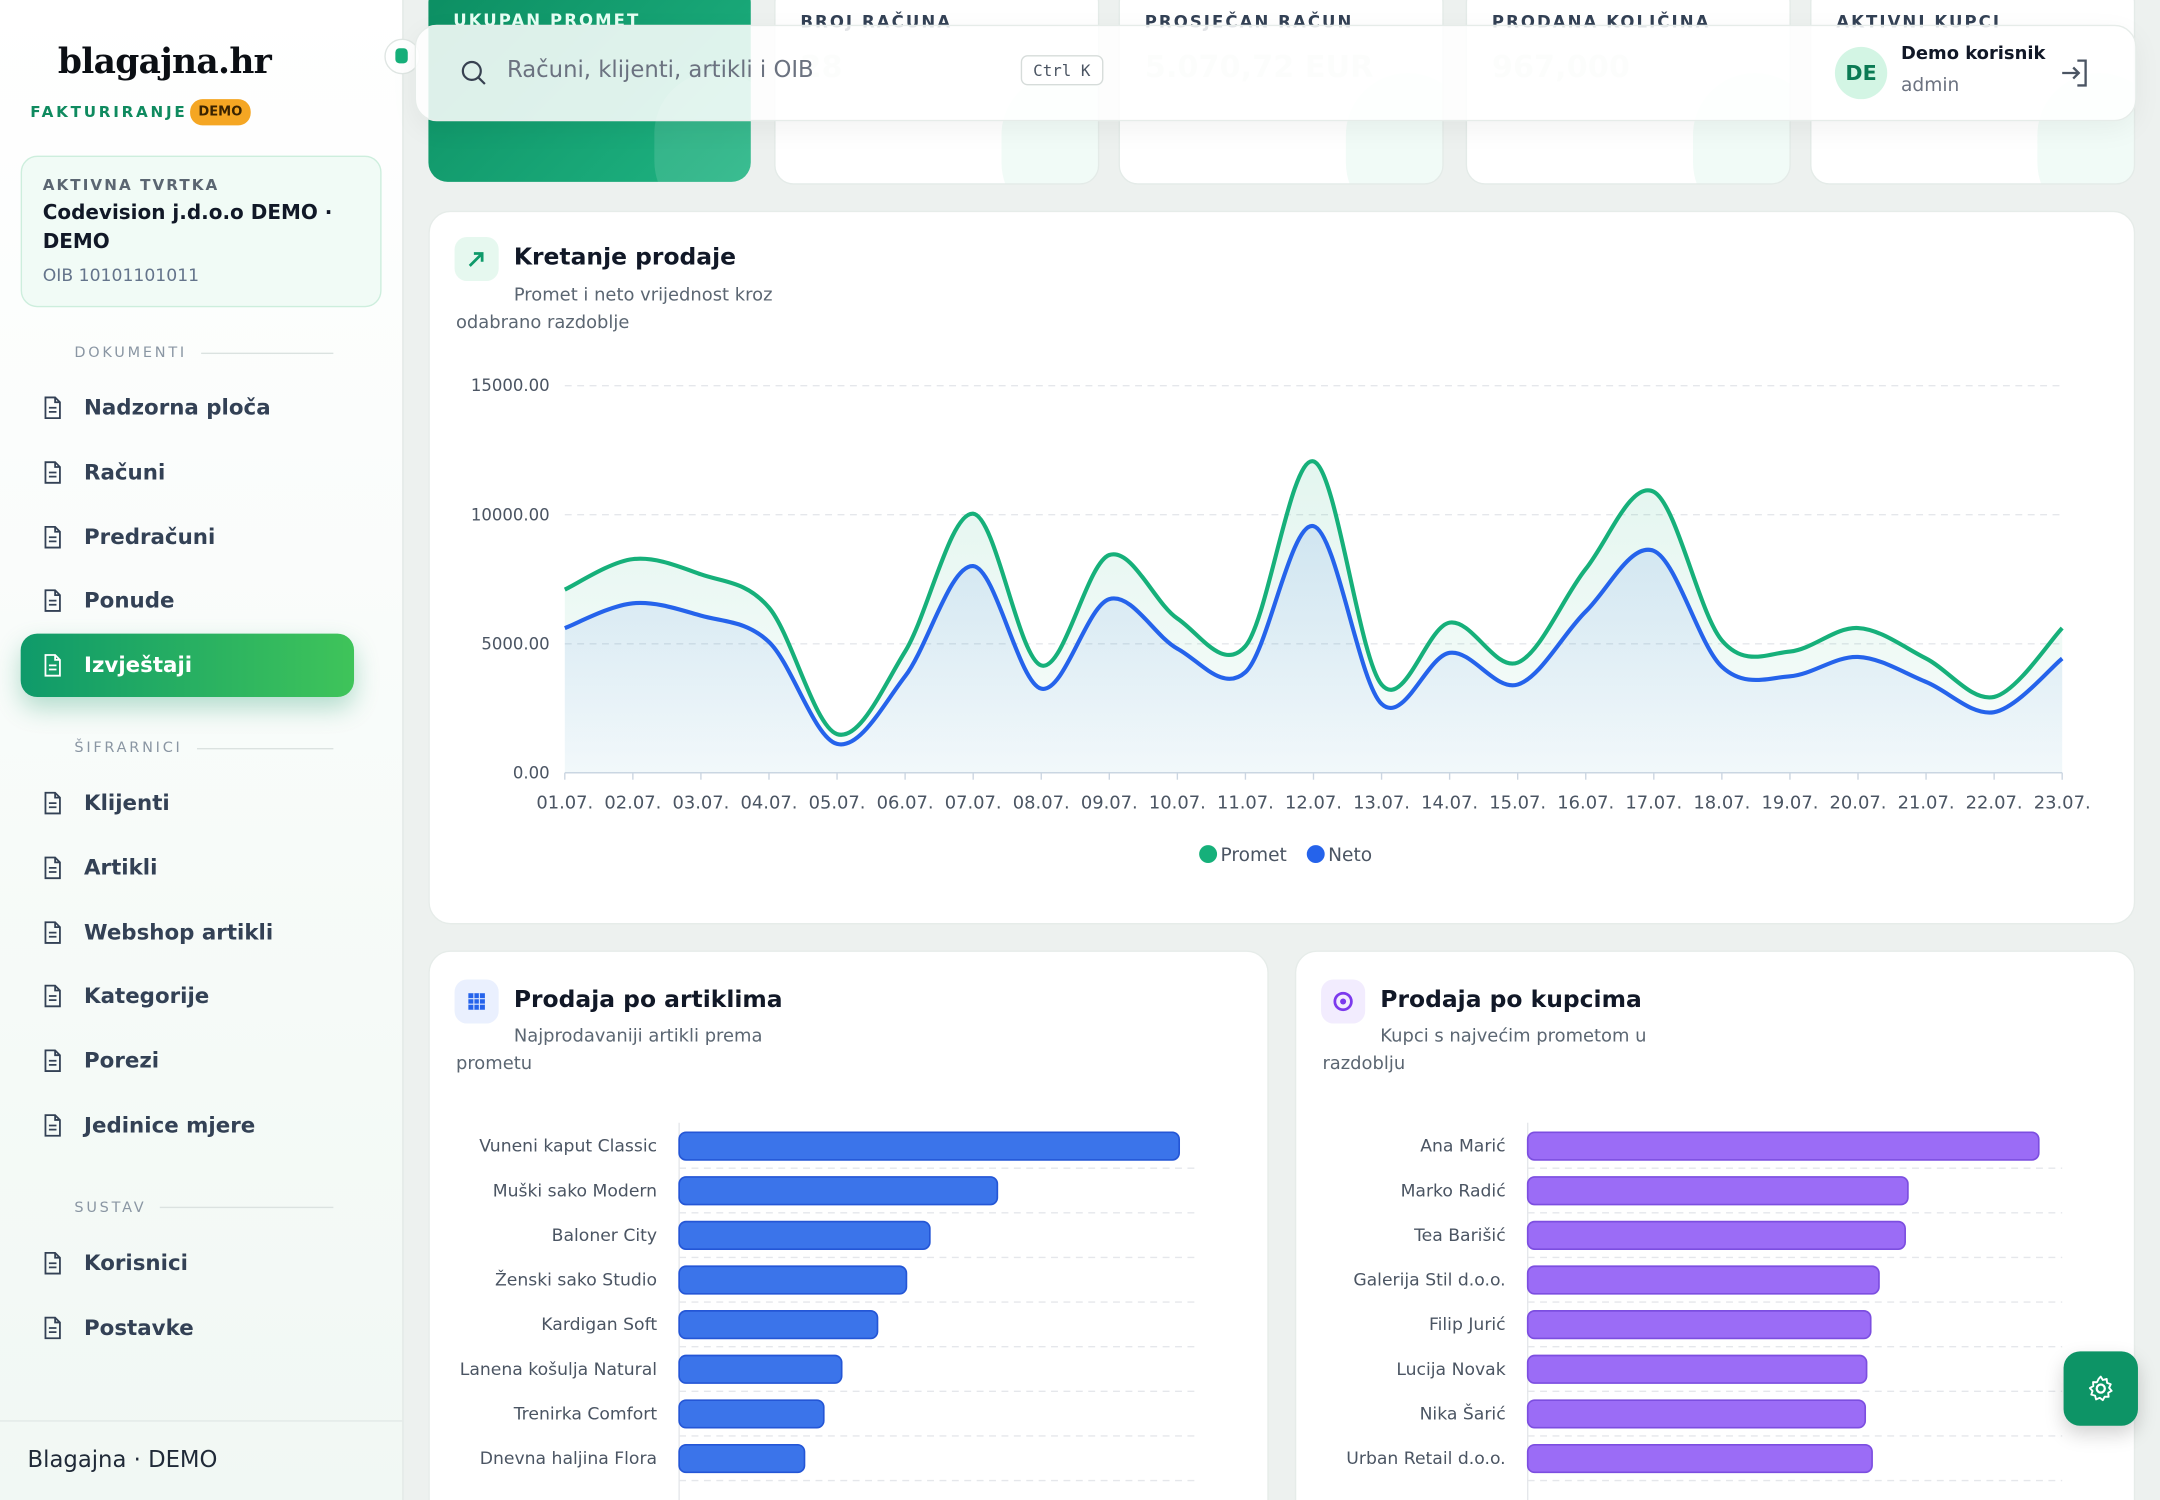 The width and height of the screenshot is (2160, 1500). I want to click on card-subtitle: Najprodavaniji artikli prema prometu, so click(609, 1050).